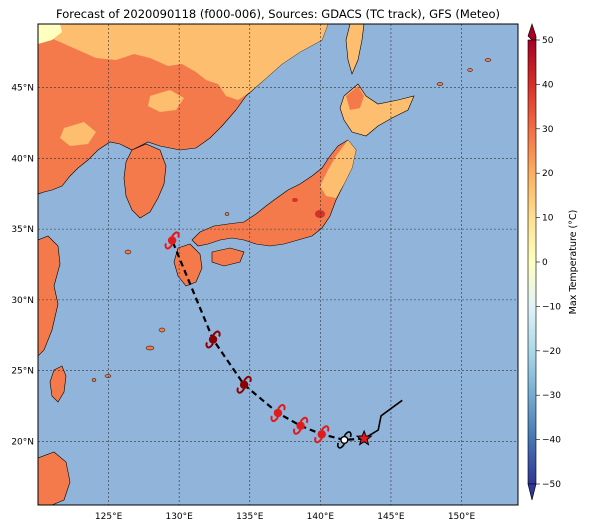  I want to click on lat-tick-label: 20°N, so click(22, 442).